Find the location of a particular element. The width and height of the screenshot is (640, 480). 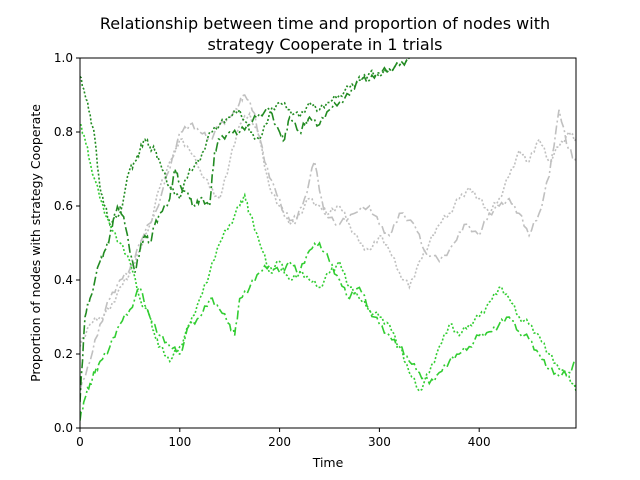

x-axis: 0 100 200 300 400 is located at coordinates (283, 438).